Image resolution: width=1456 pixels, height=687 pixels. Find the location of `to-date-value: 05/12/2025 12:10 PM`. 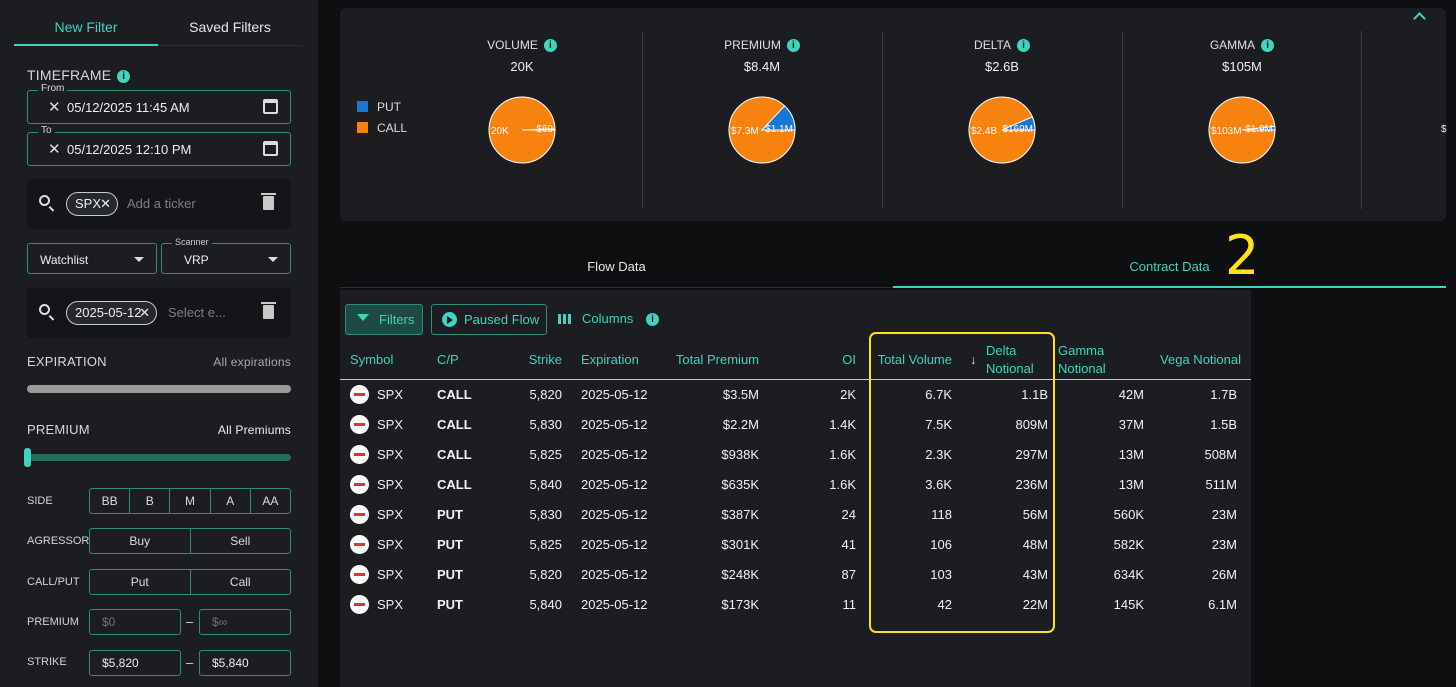

to-date-value: 05/12/2025 12:10 PM is located at coordinates (129, 149).